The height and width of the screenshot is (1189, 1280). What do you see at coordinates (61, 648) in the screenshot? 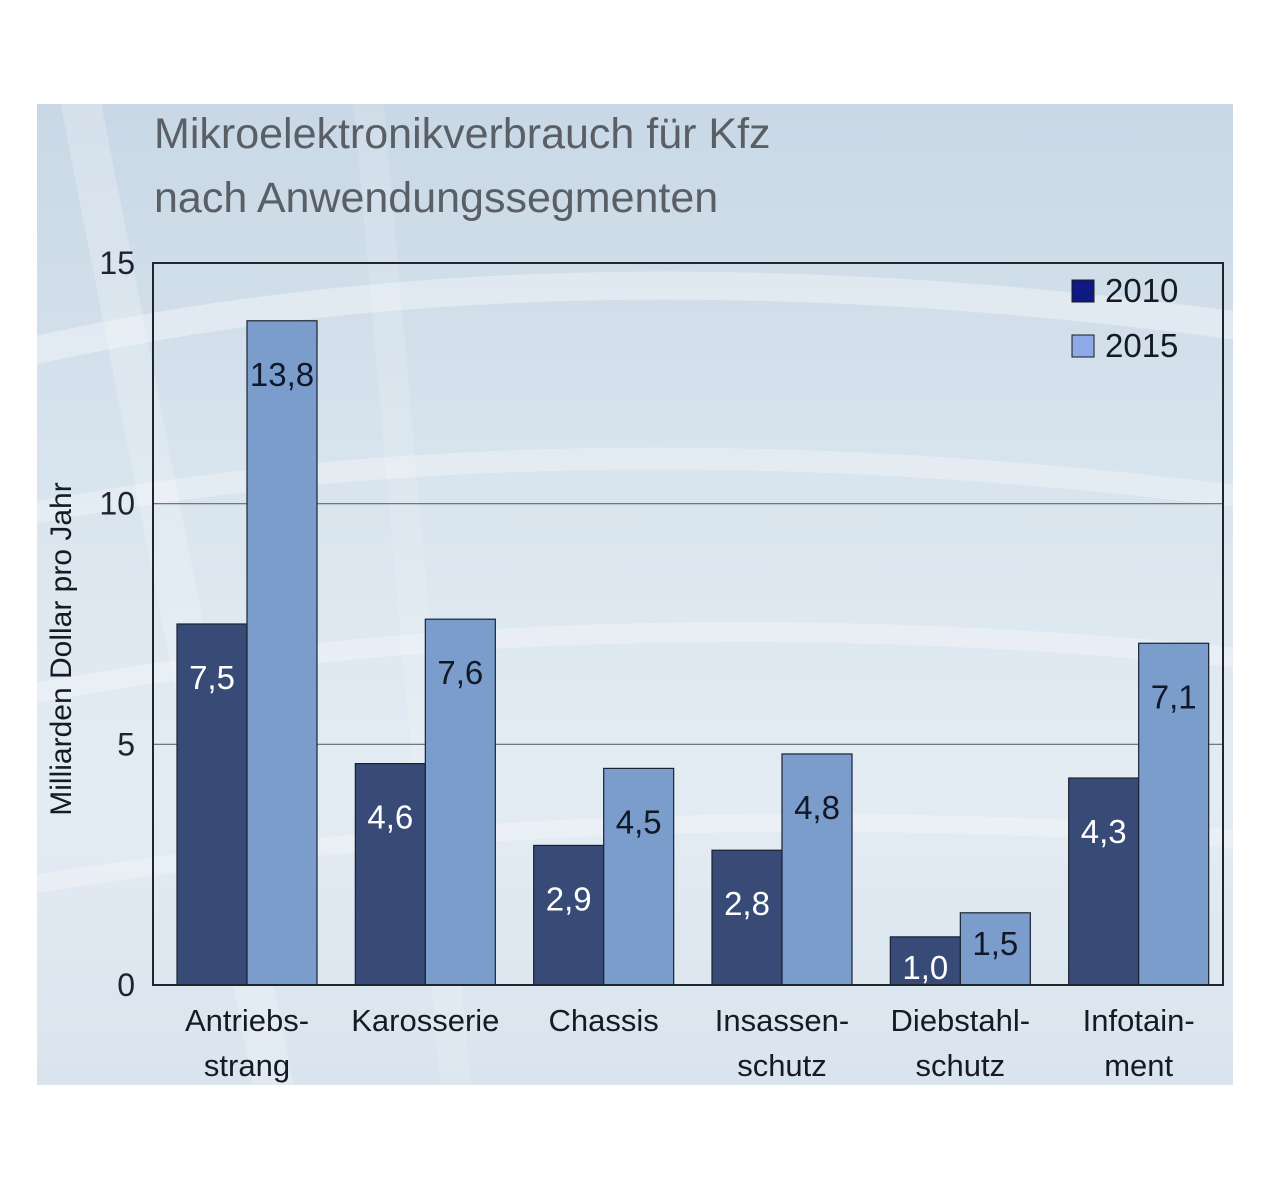
I see `y-axis-label: Milliarden Dollar pro Jahr` at bounding box center [61, 648].